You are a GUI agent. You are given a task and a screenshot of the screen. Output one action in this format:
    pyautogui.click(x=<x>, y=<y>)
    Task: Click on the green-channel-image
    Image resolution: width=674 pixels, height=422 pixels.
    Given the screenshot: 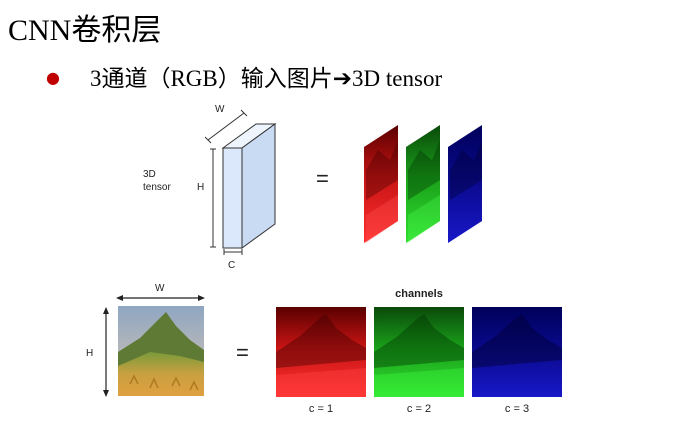 What is the action you would take?
    pyautogui.click(x=419, y=352)
    